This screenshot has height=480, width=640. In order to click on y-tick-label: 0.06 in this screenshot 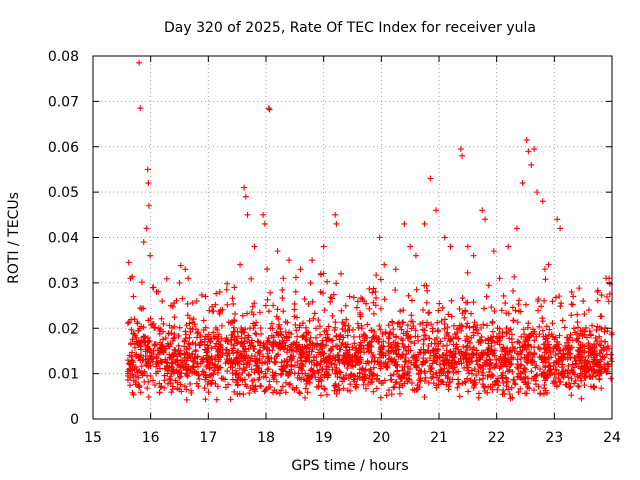, I will do `click(63, 148)`.